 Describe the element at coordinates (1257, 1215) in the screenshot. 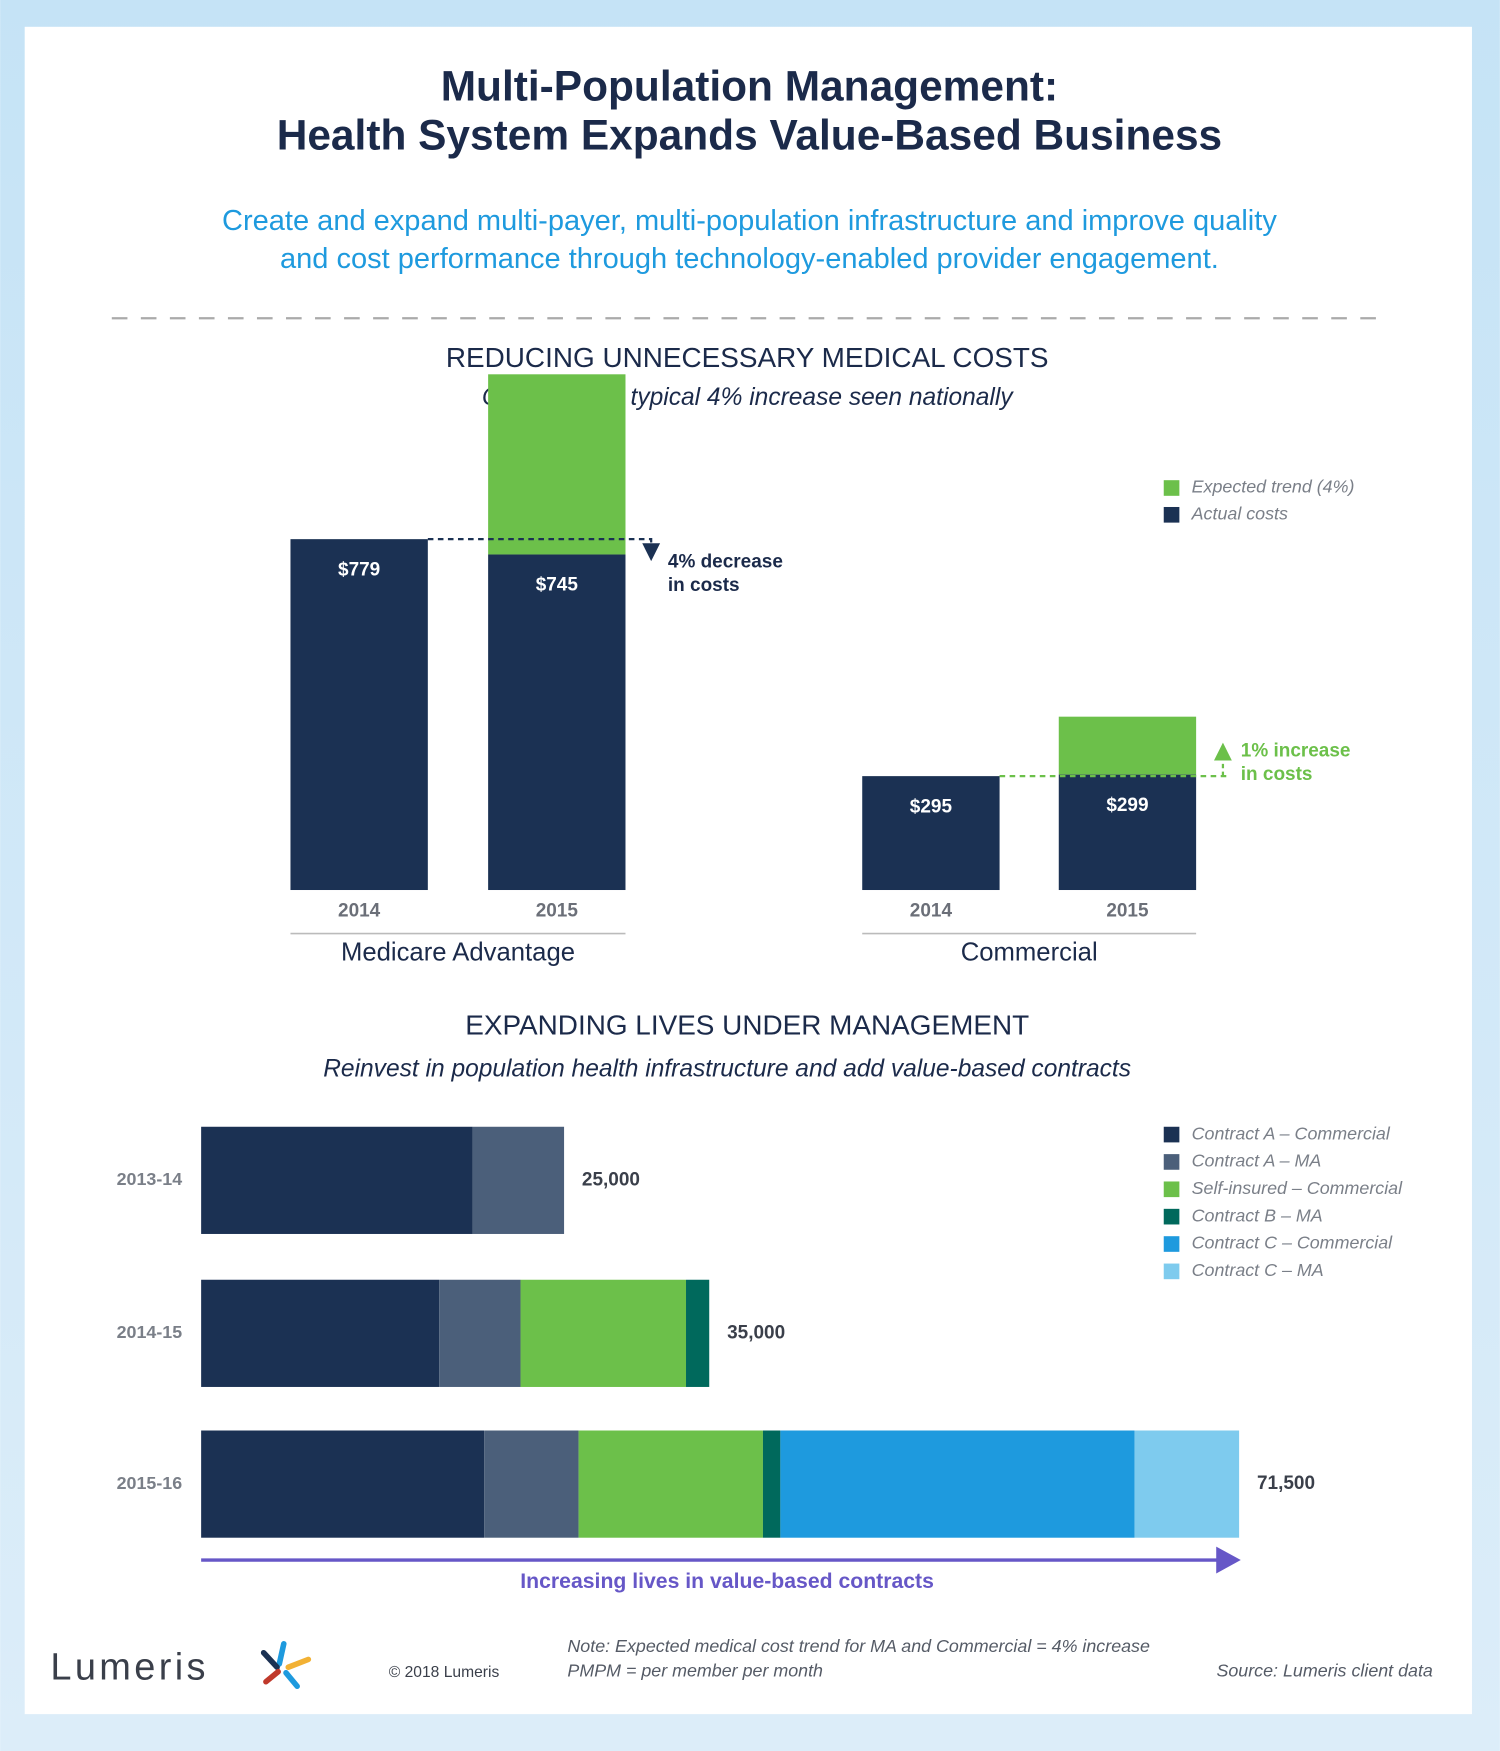

I see `legend-label: Contract B – MA` at that location.